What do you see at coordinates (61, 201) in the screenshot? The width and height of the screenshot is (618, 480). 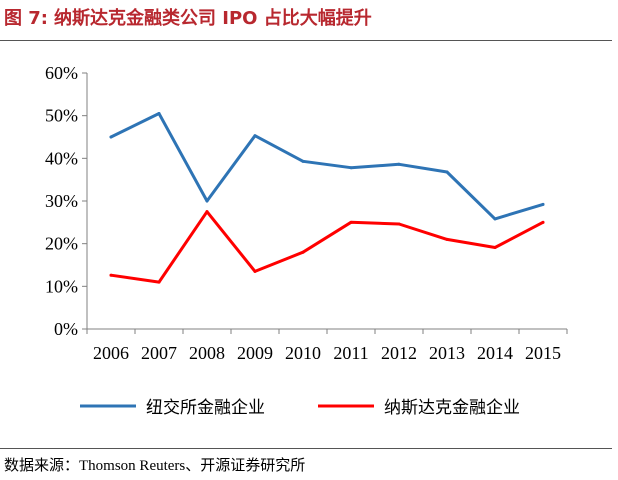 I see `y-tick-label: 30%` at bounding box center [61, 201].